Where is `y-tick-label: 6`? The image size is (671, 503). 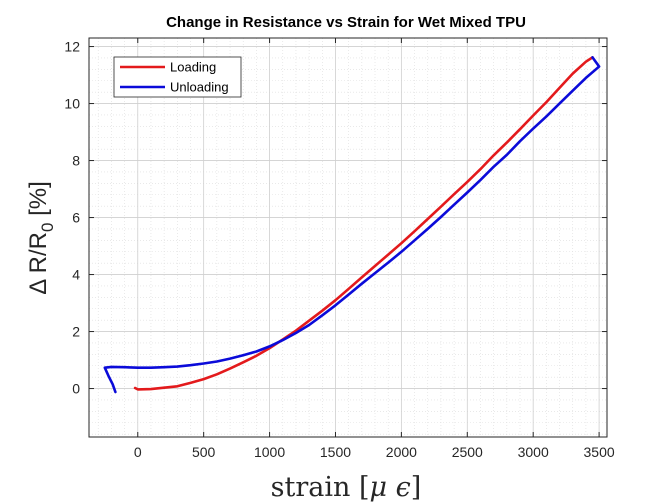 y-tick-label: 6 is located at coordinates (76, 218).